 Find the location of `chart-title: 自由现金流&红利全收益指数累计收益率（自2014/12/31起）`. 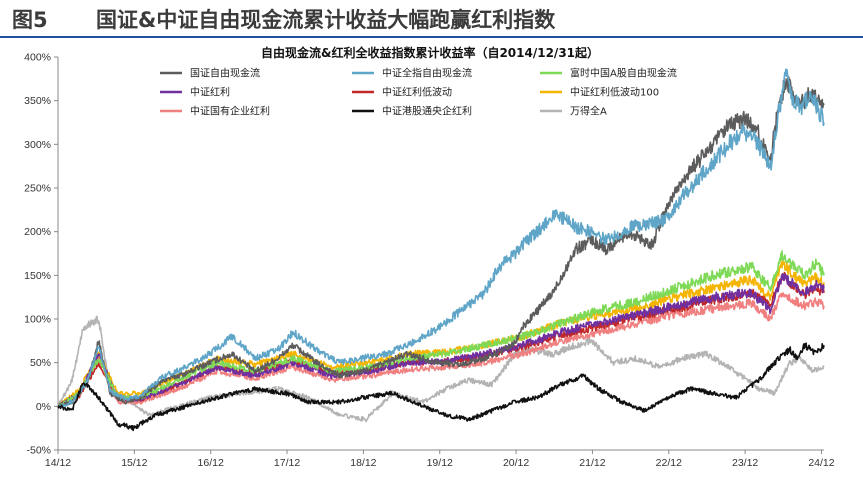

chart-title: 自由现金流&红利全收益指数累计收益率（自2014/12/31起） is located at coordinates (430, 52).